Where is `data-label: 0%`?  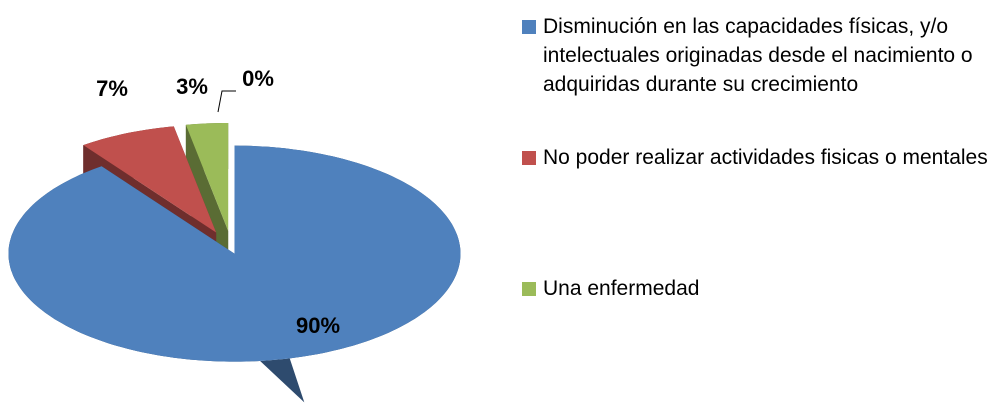 data-label: 0% is located at coordinates (258, 78).